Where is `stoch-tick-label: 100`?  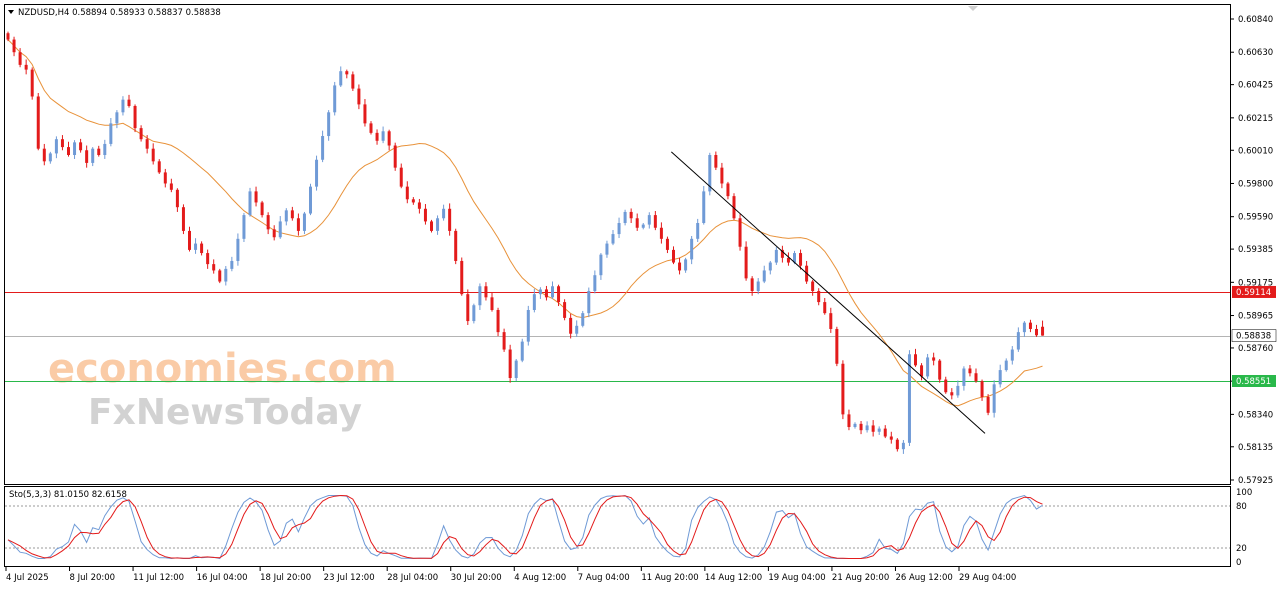
stoch-tick-label: 100 is located at coordinates (1244, 493).